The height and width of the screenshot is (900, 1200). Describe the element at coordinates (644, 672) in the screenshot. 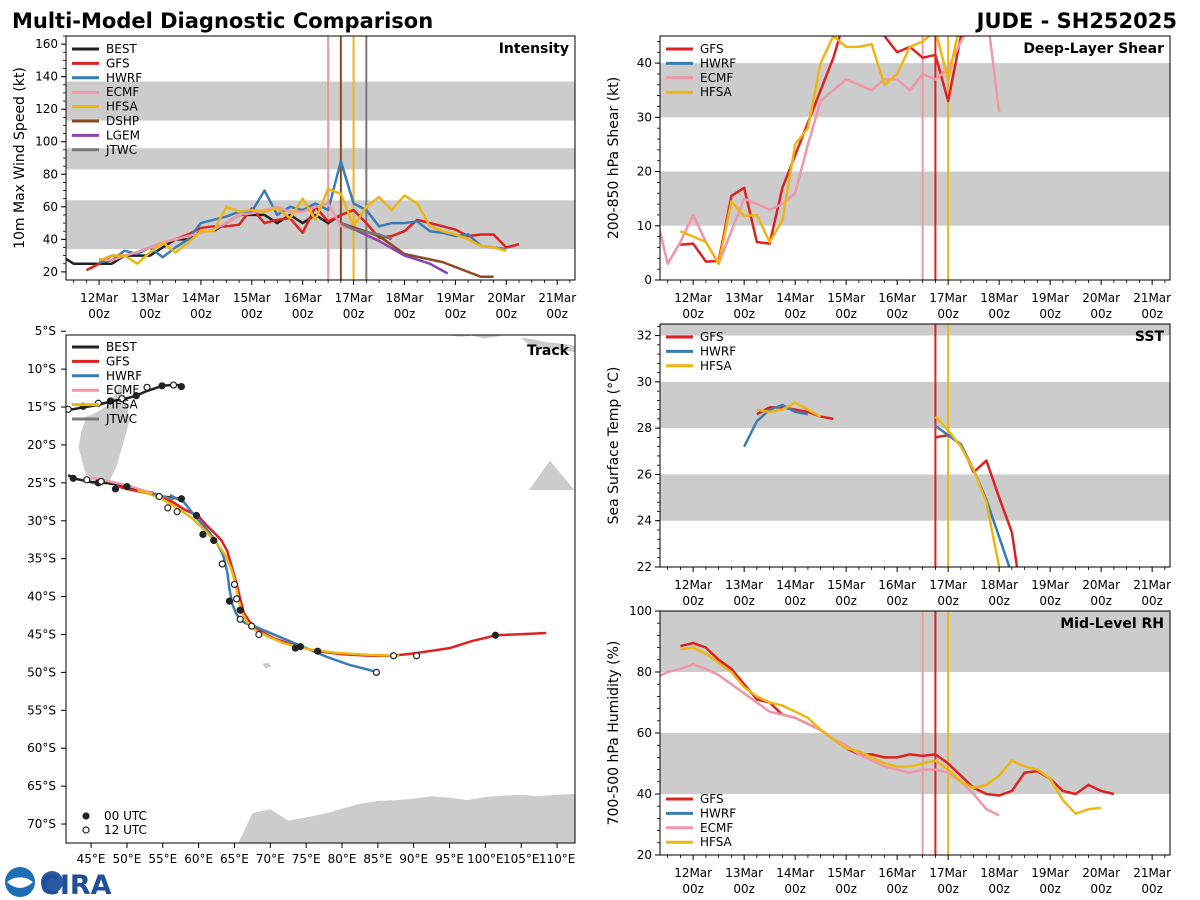

I see `rh-ytick-label: 80` at that location.